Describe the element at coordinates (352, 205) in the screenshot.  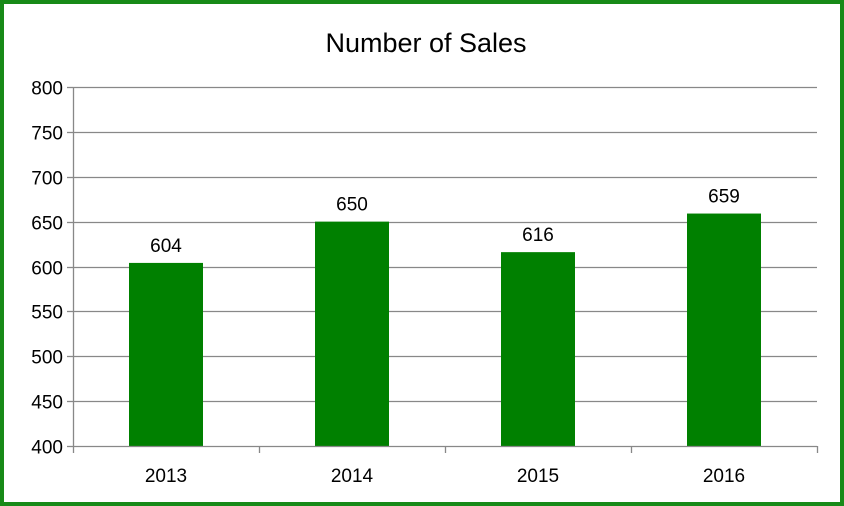
I see `data-label-2014: 650` at that location.